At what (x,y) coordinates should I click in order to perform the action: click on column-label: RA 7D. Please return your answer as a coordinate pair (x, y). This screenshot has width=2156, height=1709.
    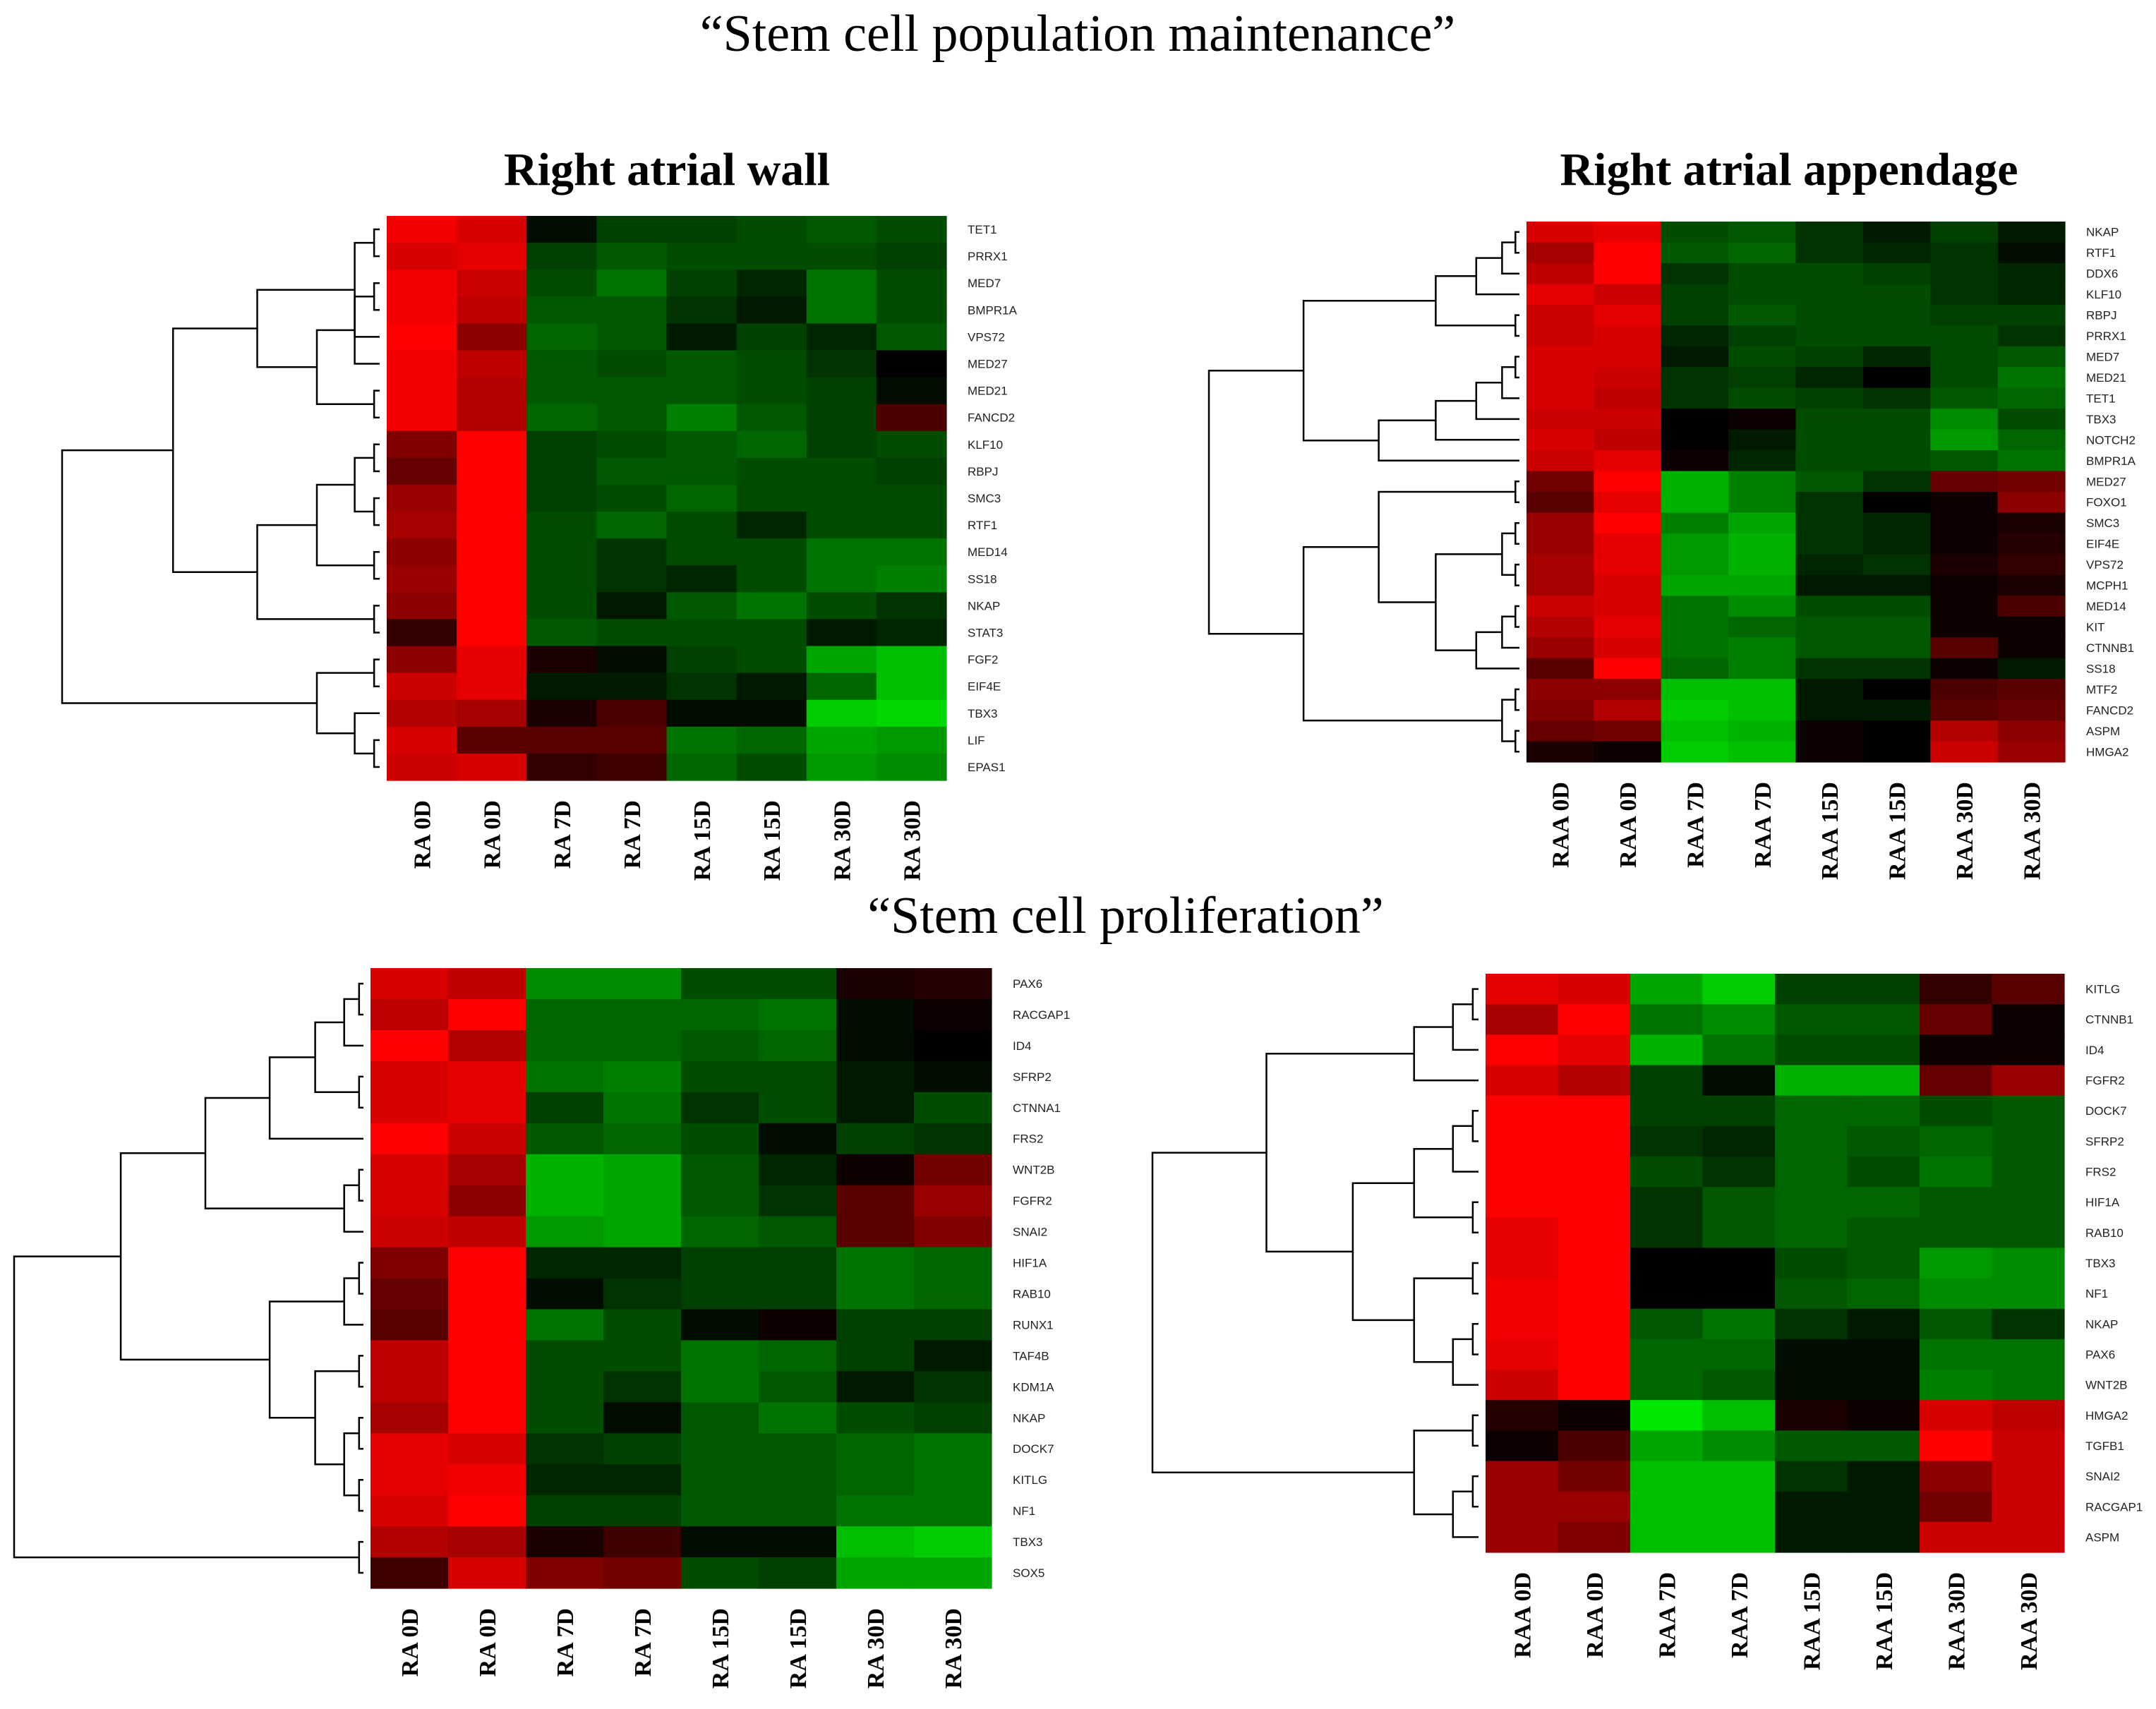
    Looking at the image, I should click on (566, 1642).